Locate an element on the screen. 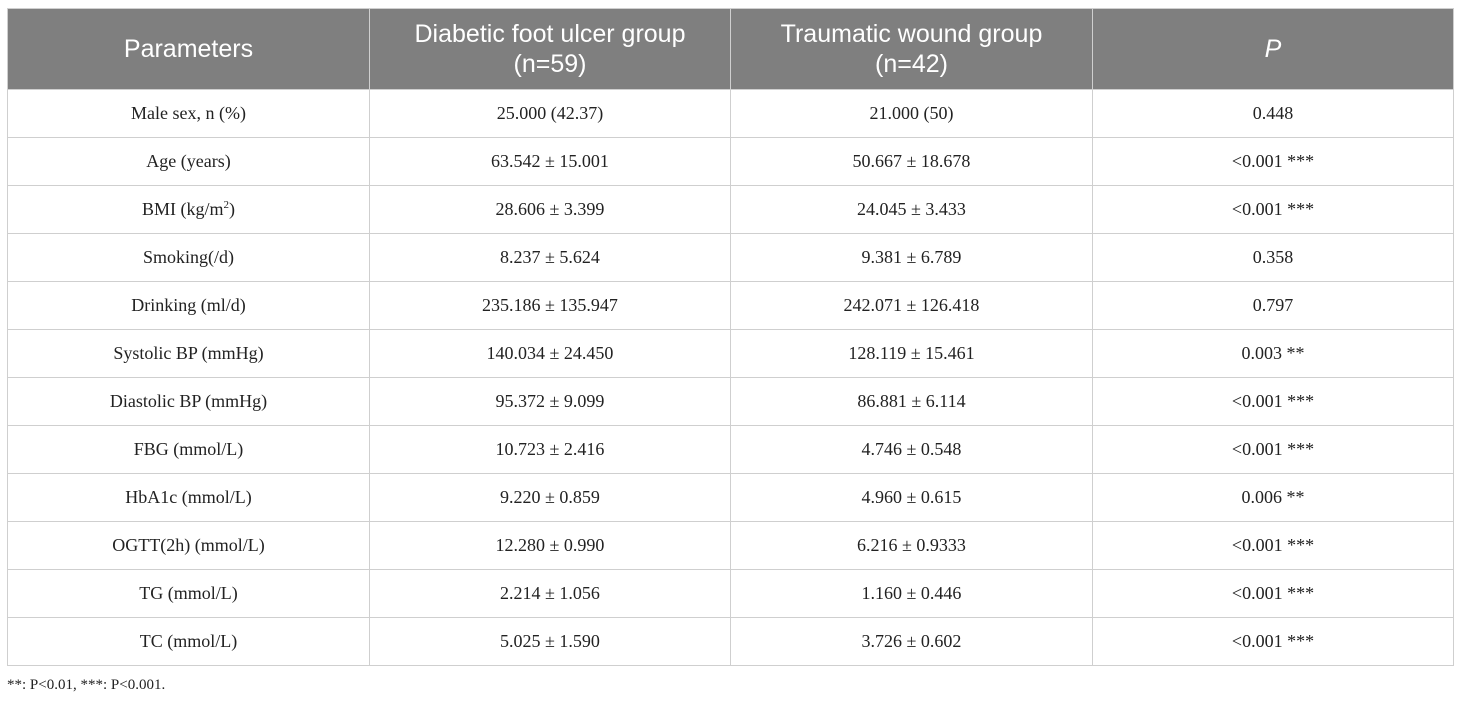 Image resolution: width=1460 pixels, height=703 pixels. cell-parameter: Male sex, n (%) is located at coordinates (188, 113).